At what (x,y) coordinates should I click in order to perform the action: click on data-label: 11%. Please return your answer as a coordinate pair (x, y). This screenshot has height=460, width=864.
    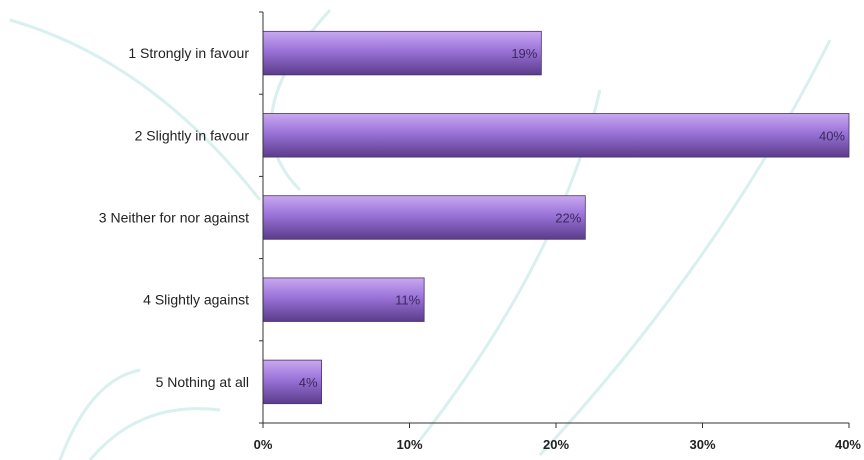
    Looking at the image, I should click on (407, 300).